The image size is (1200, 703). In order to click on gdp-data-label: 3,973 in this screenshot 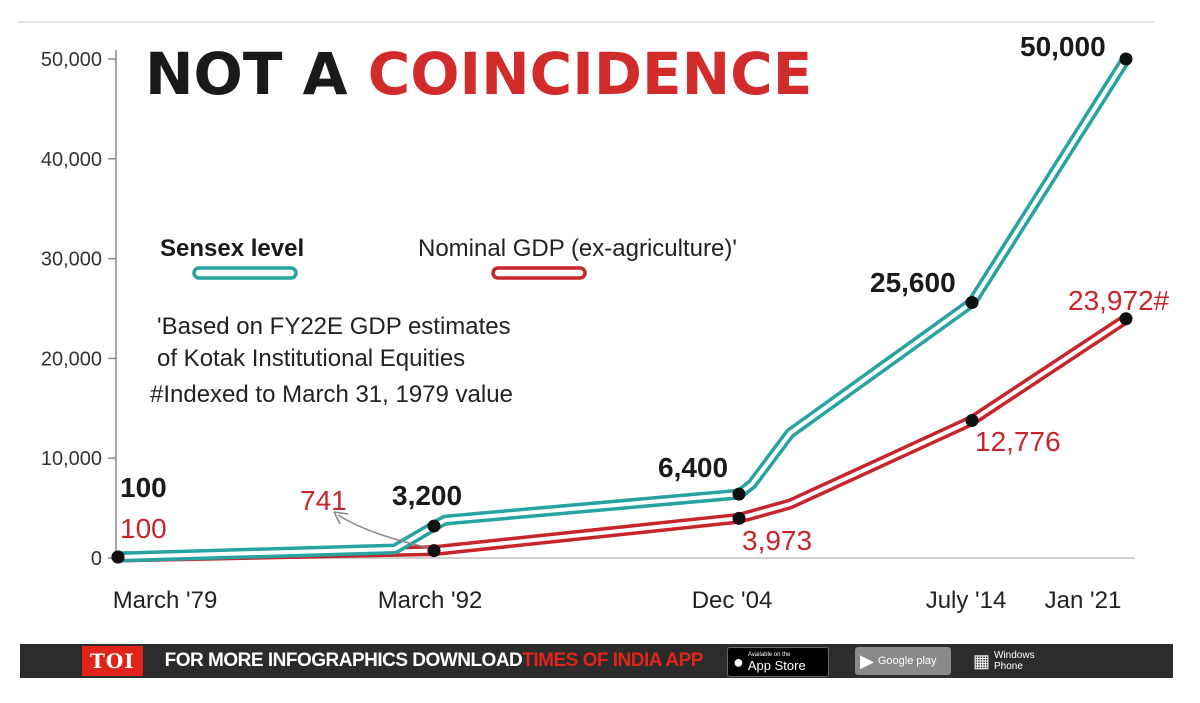, I will do `click(777, 540)`.